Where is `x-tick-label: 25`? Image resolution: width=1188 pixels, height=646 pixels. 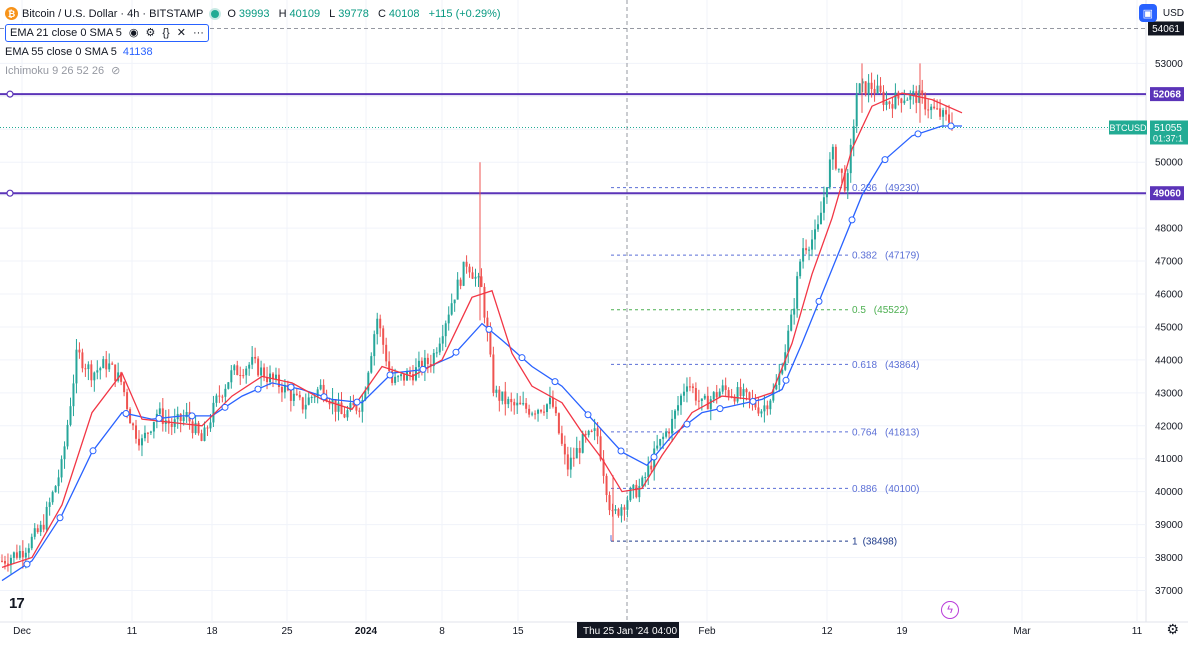 x-tick-label: 25 is located at coordinates (287, 631).